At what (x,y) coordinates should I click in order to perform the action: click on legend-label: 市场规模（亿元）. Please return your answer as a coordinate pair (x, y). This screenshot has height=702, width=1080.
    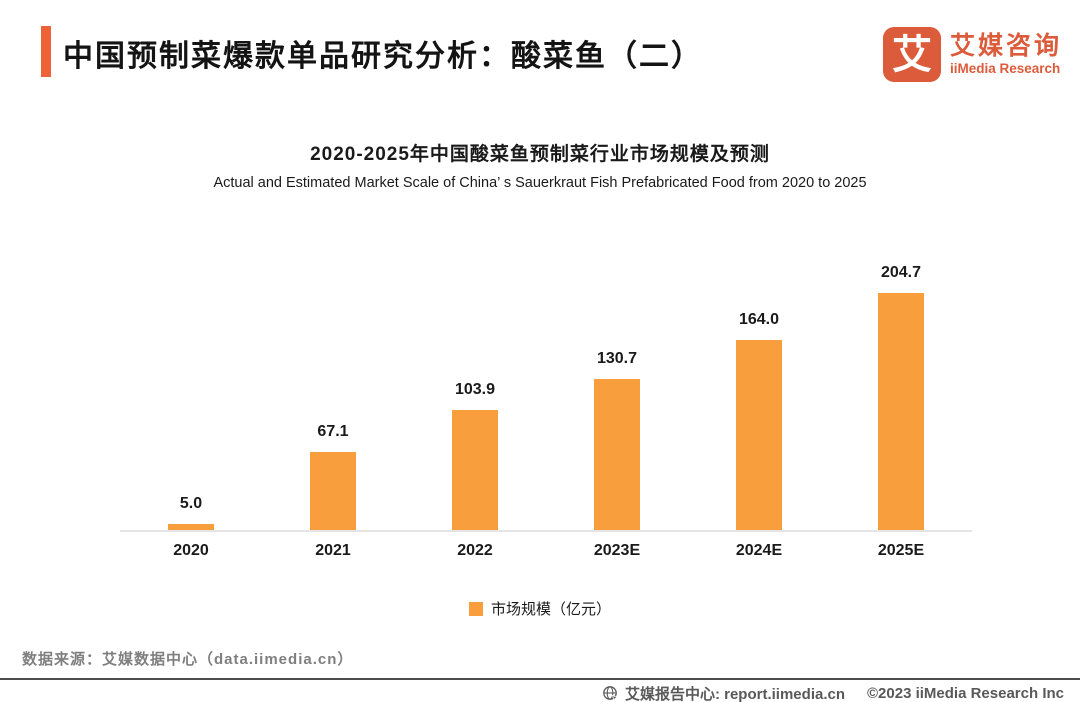
    Looking at the image, I should click on (550, 609).